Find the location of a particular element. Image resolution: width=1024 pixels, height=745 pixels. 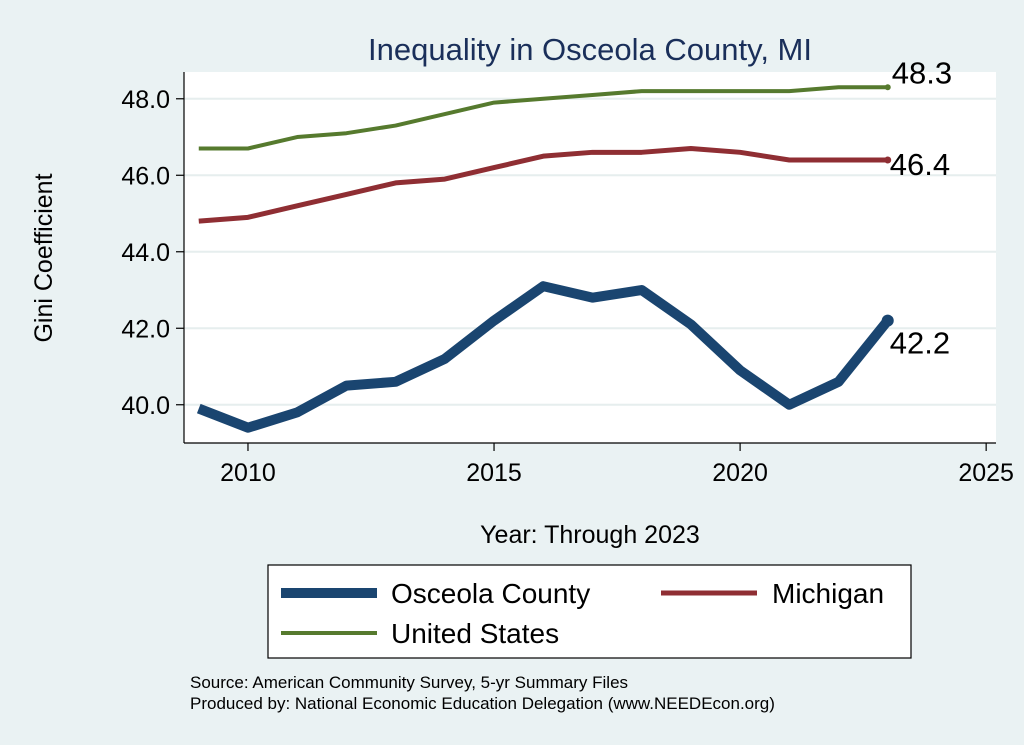

end-labels: 42.2 46.4 48.3 is located at coordinates (921, 207).